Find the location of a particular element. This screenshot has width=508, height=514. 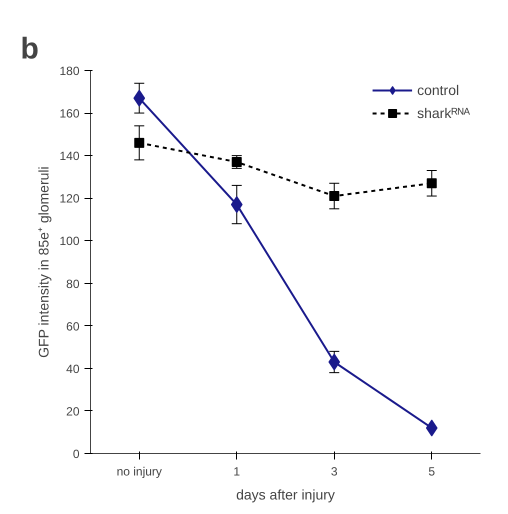

y-tick-label: 140 is located at coordinates (69, 156).